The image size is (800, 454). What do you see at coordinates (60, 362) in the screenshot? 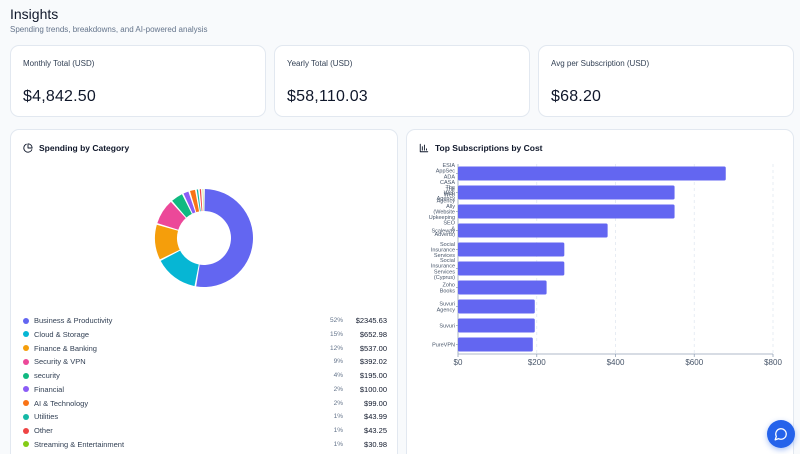
I see `legend-label: Security & VPN` at bounding box center [60, 362].